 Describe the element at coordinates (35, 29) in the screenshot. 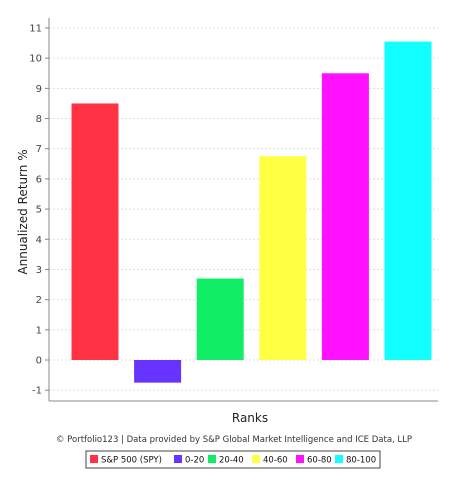

I see `y-tick-label: 11` at that location.